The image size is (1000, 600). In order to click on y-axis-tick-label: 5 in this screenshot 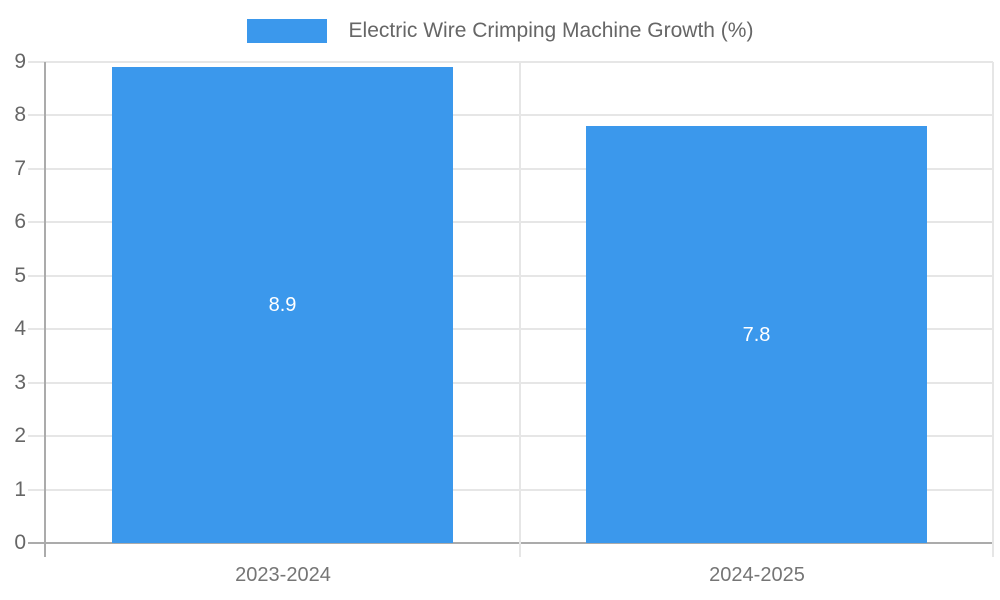, I will do `click(20, 275)`.